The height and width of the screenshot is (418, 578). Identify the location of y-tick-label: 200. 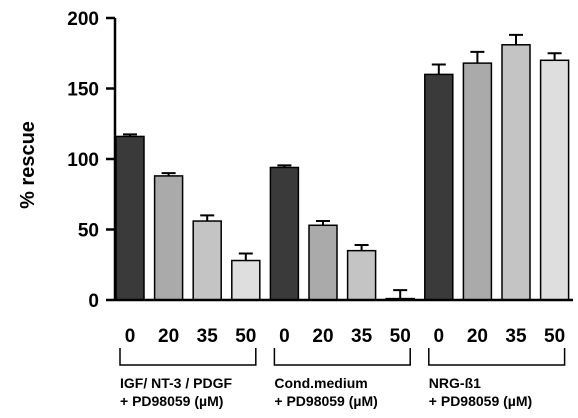
(83, 19).